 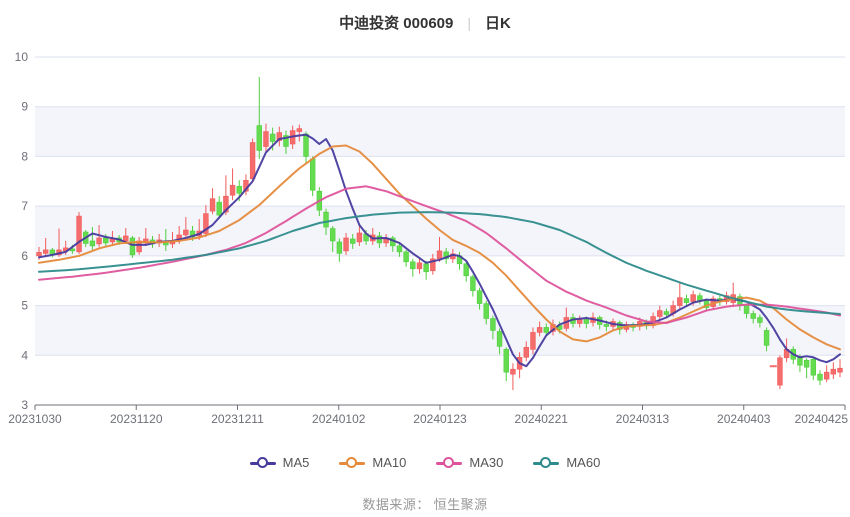 What do you see at coordinates (460, 504) in the screenshot?
I see `data-source-value: 恒生聚源` at bounding box center [460, 504].